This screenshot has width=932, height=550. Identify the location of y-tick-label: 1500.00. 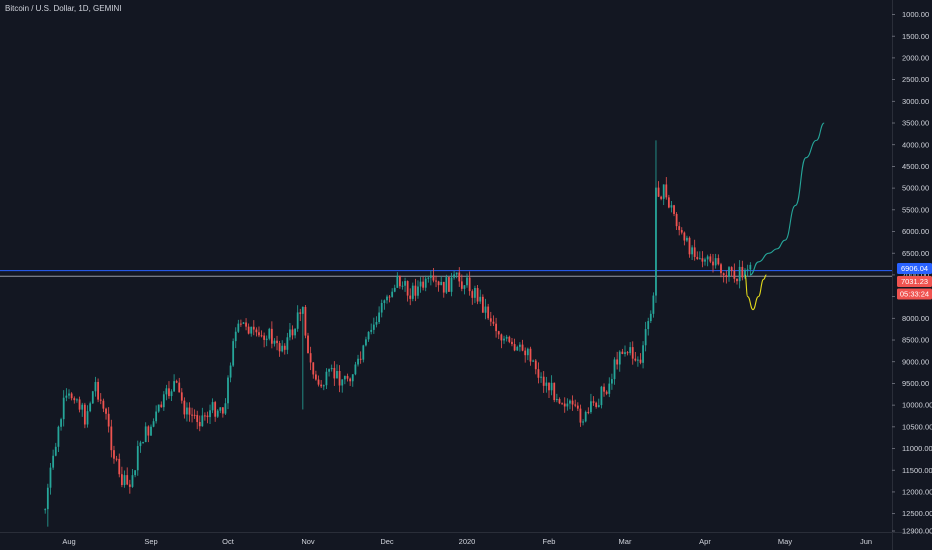
(915, 36).